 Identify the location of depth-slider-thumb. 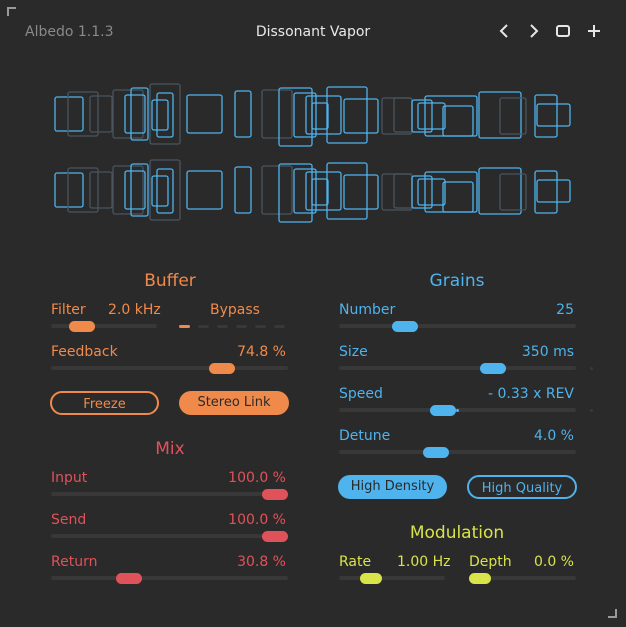
(480, 578).